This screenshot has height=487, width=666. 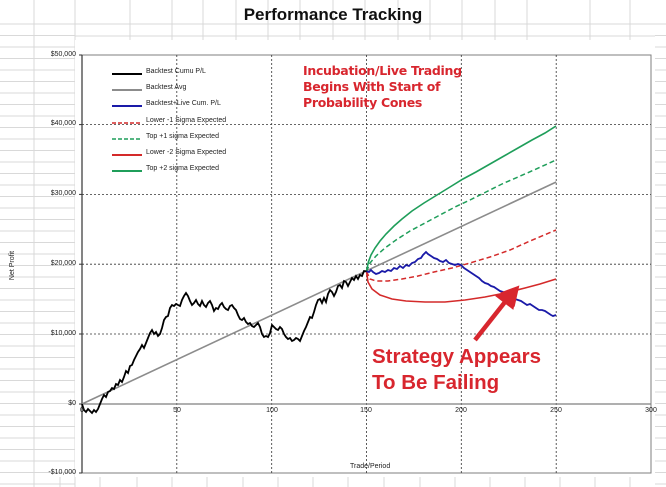 I want to click on legend-item-backtest-cumu: Backtest Cumu P/L, so click(x=159, y=71).